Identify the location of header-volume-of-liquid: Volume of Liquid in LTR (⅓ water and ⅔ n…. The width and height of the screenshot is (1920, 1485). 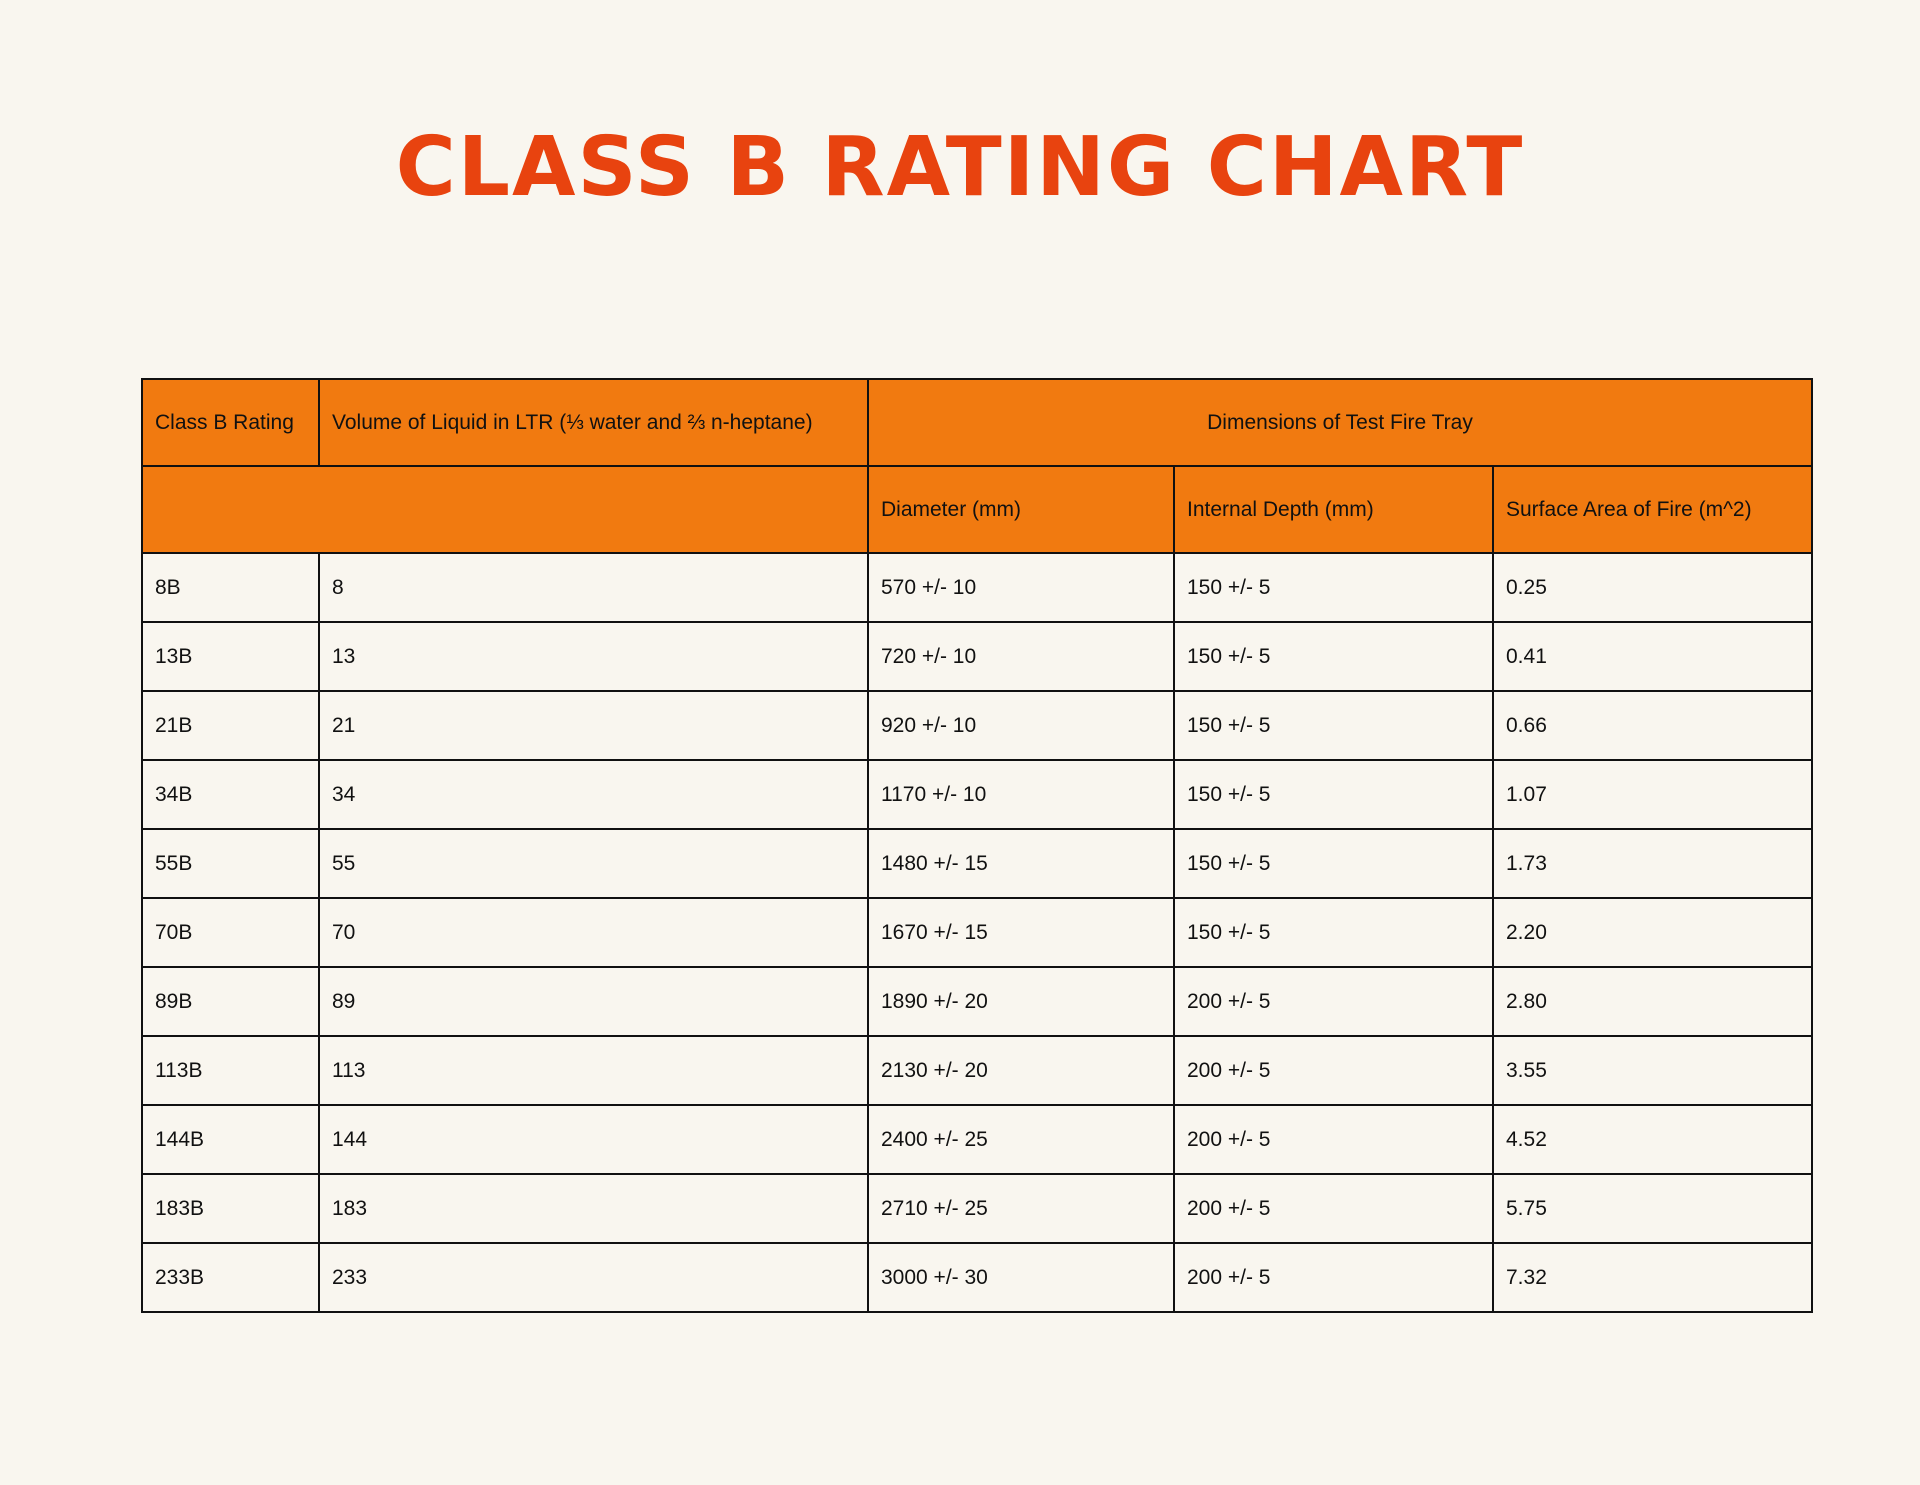
(593, 422).